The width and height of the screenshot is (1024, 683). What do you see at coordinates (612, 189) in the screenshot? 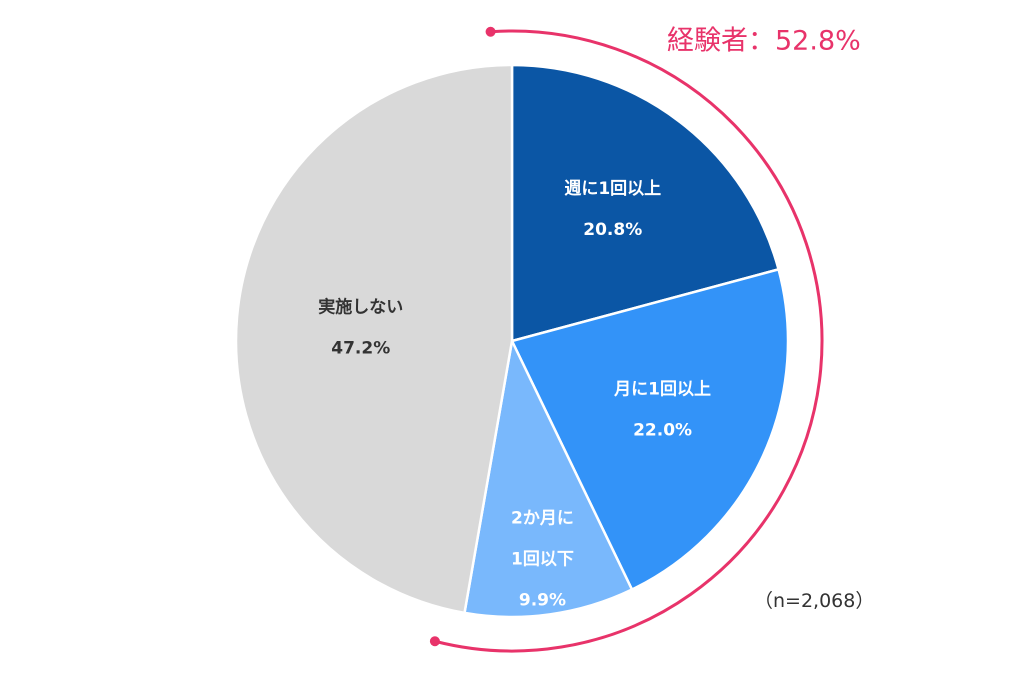
I see `slice-label-0-0: 週に1回以上` at bounding box center [612, 189].